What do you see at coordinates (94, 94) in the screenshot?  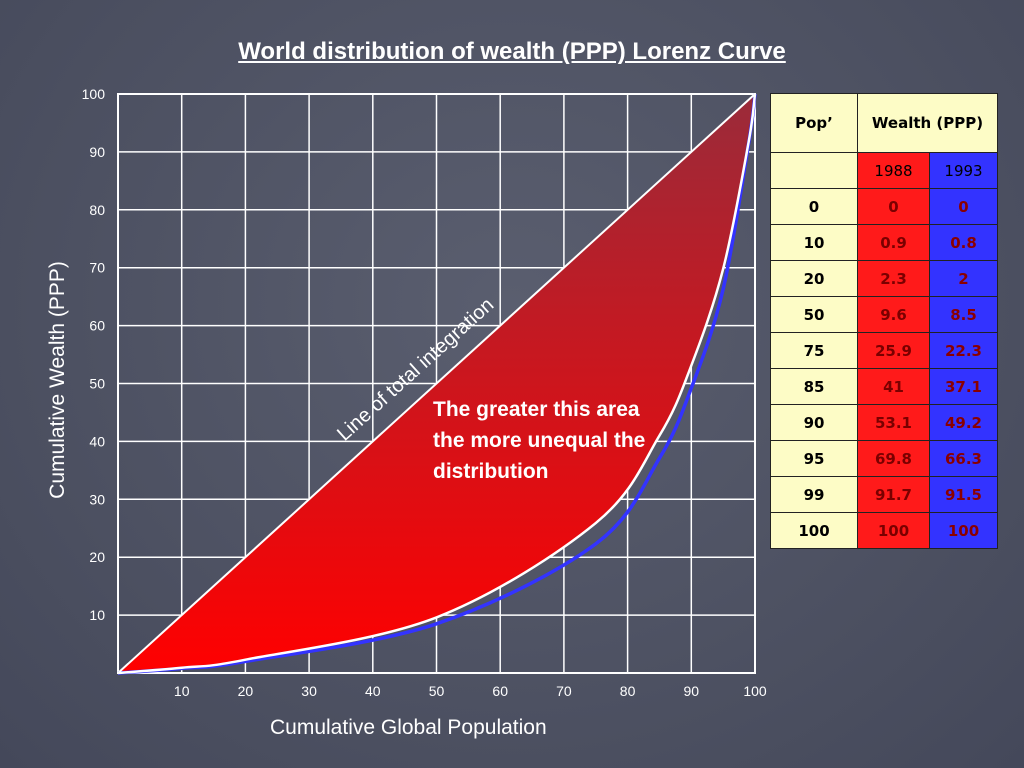 I see `y-tick-label: 100` at bounding box center [94, 94].